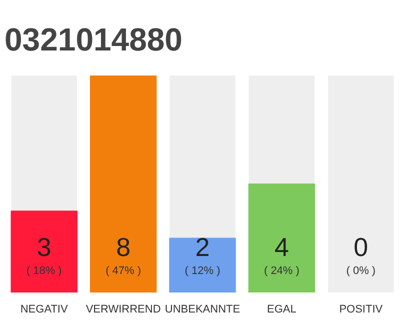 Image resolution: width=410 pixels, height=320 pixels. Describe the element at coordinates (44, 270) in the screenshot. I see `annotation: ( 18% )` at that location.